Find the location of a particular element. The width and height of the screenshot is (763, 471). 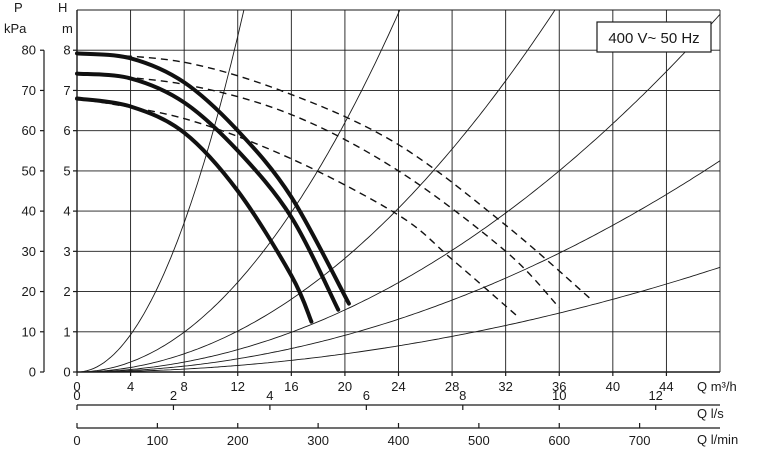

pressure-unit-label: kPa is located at coordinates (15, 28).